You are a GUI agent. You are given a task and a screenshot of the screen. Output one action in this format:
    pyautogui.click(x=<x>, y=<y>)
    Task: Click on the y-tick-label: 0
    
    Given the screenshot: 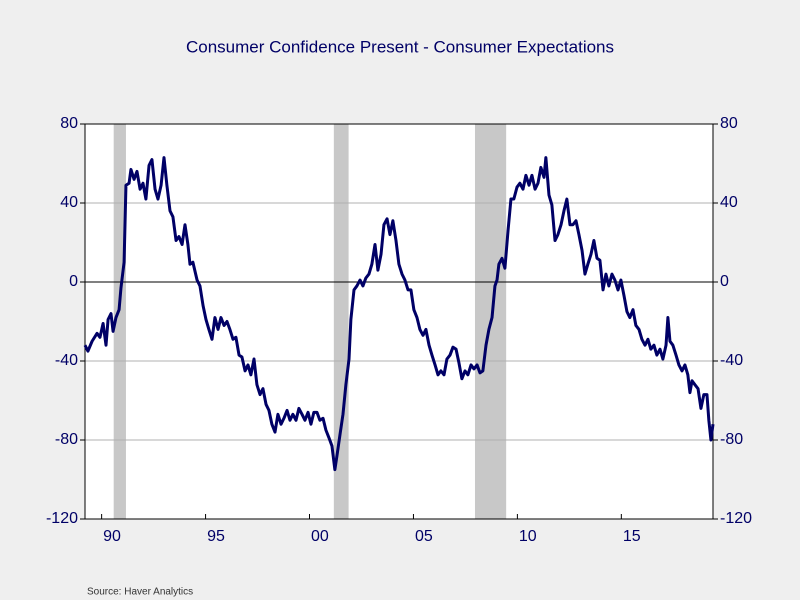 What is the action you would take?
    pyautogui.click(x=73, y=281)
    